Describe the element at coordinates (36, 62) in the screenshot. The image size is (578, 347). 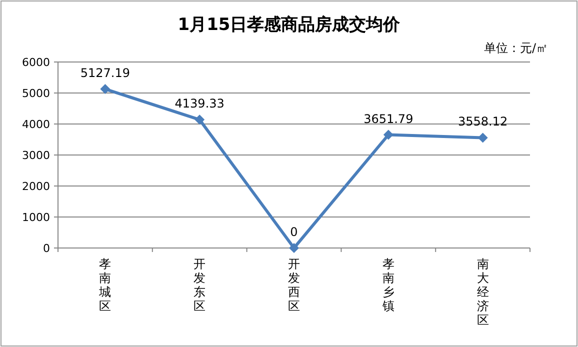
I see `y-tick-label: 6000` at that location.